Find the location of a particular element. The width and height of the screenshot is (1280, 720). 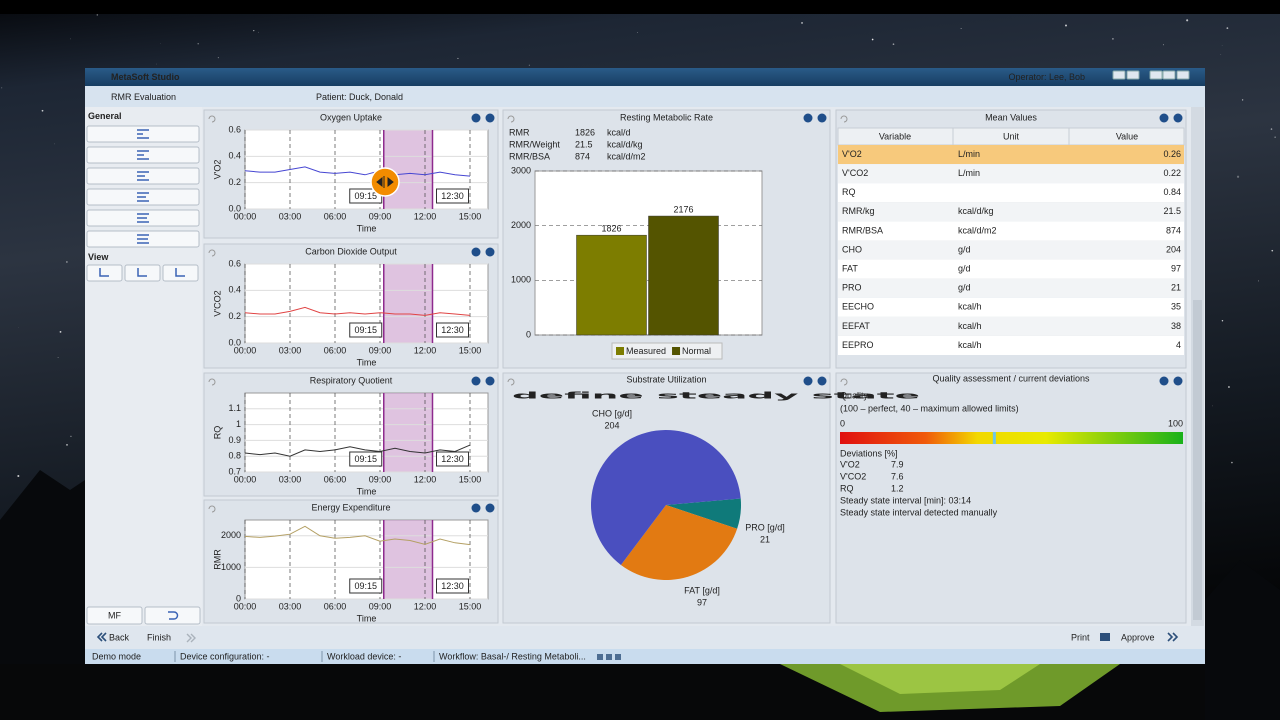

cell-value: 21 is located at coordinates (1176, 288).